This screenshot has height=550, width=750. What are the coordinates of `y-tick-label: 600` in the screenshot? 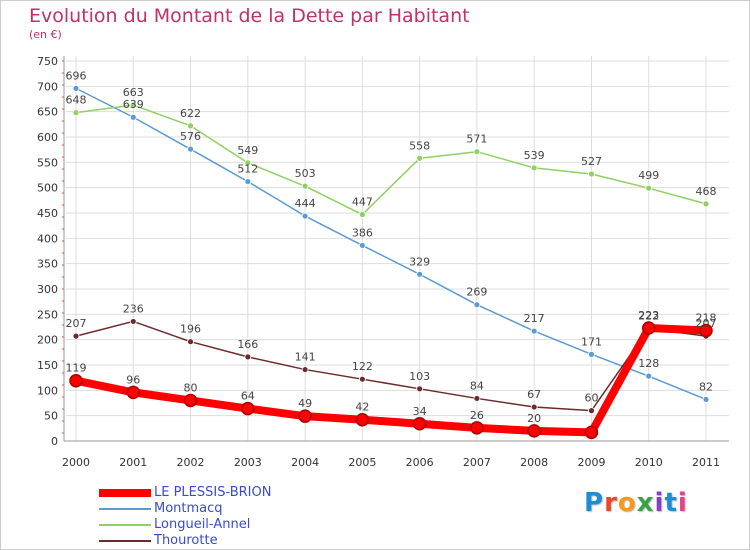 It's located at (47, 137).